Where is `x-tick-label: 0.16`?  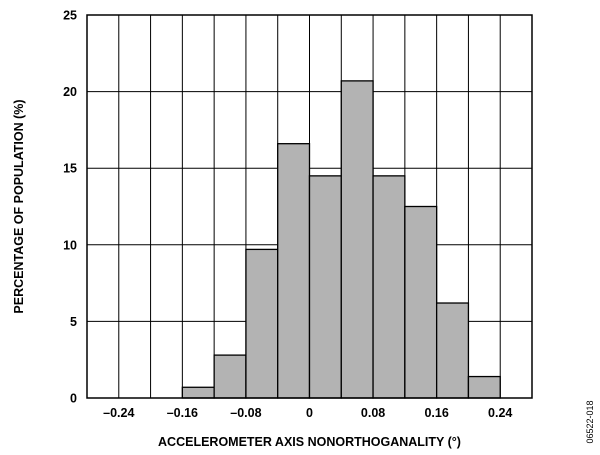 x-tick-label: 0.16 is located at coordinates (436, 413).